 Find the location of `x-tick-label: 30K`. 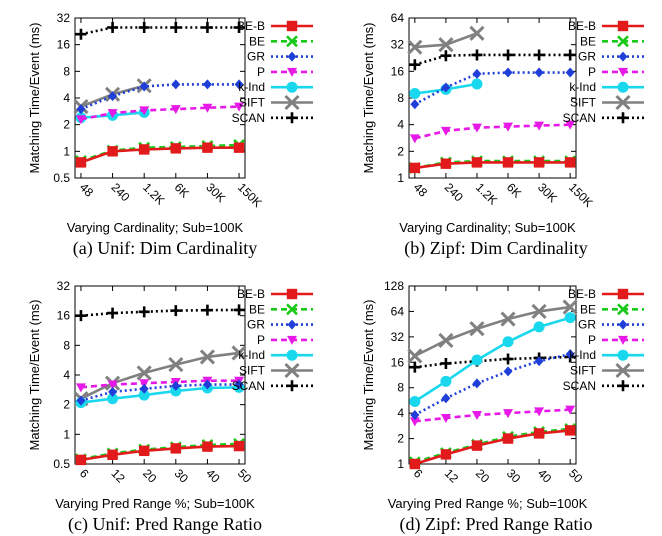

x-tick-label: 30K is located at coordinates (547, 192).